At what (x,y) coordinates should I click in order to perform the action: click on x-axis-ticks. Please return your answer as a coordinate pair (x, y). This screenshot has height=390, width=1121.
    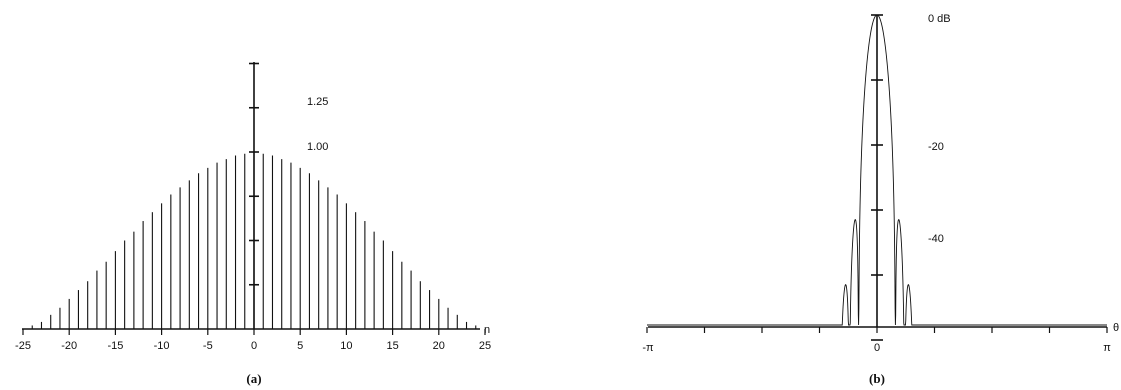
    Looking at the image, I should click on (877, 330).